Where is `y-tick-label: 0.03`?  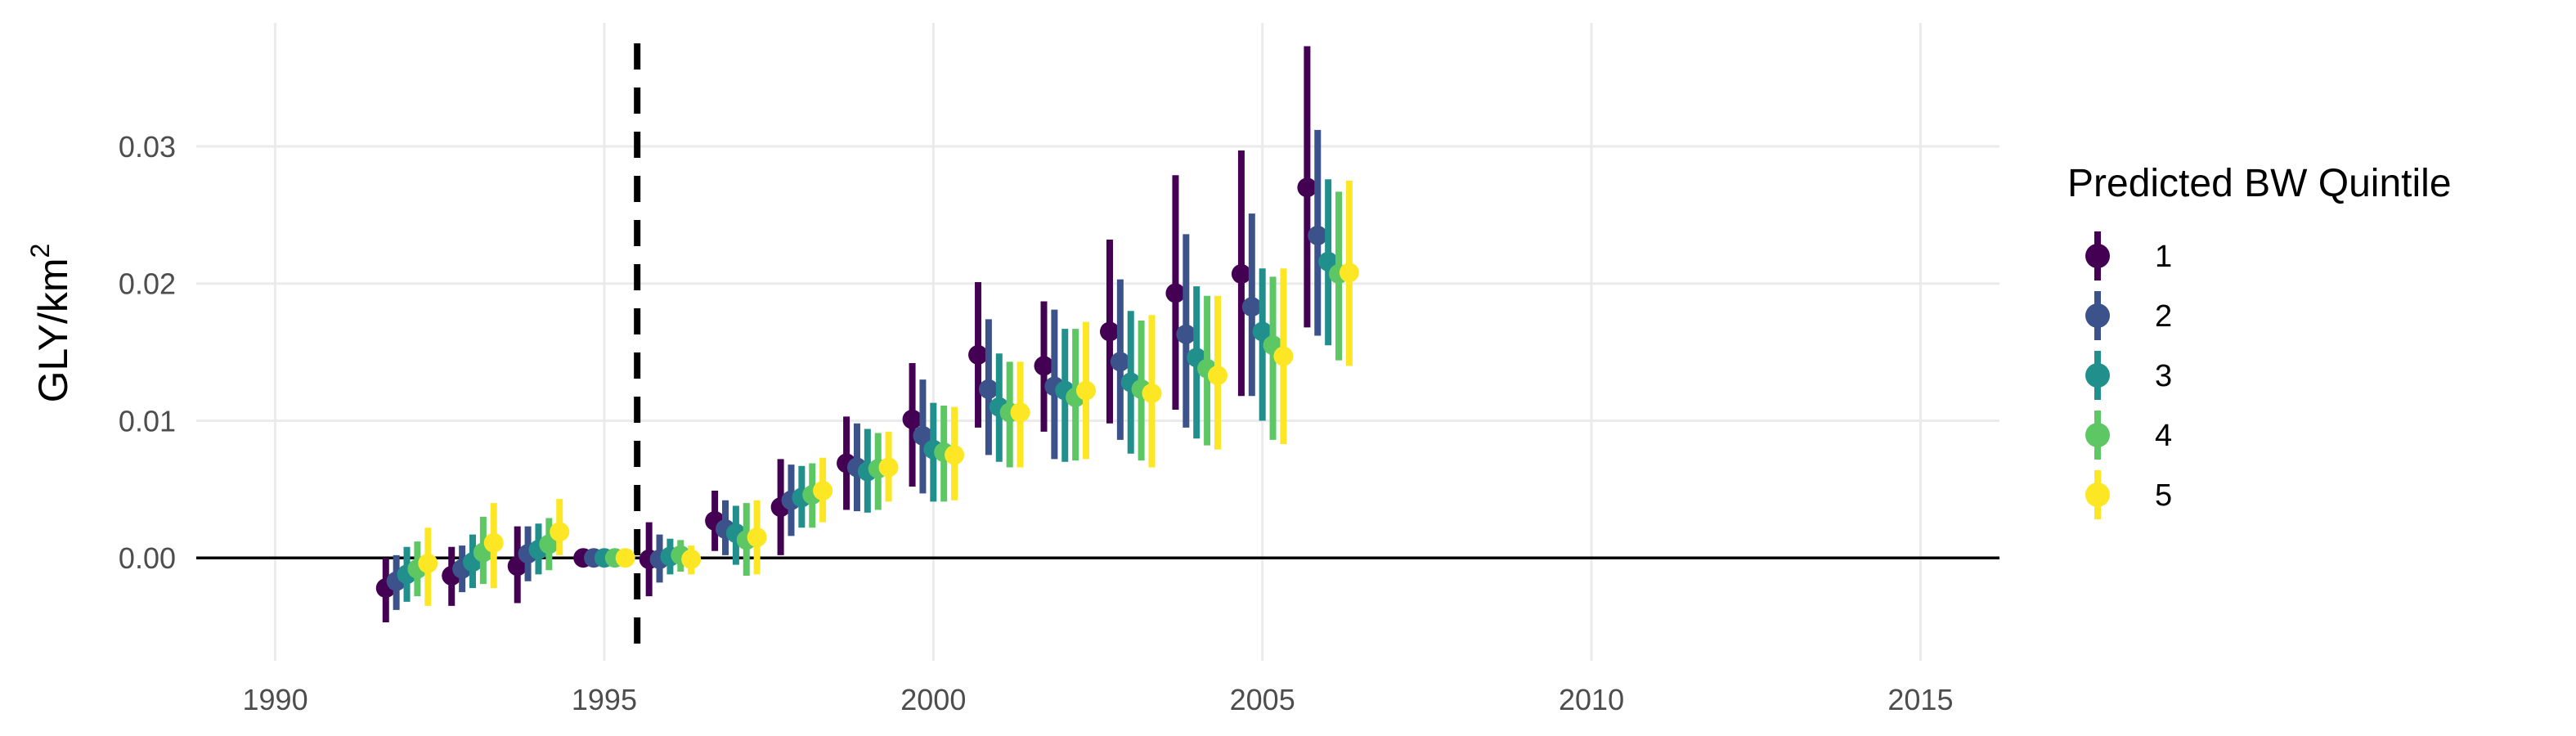 y-tick-label: 0.03 is located at coordinates (148, 147).